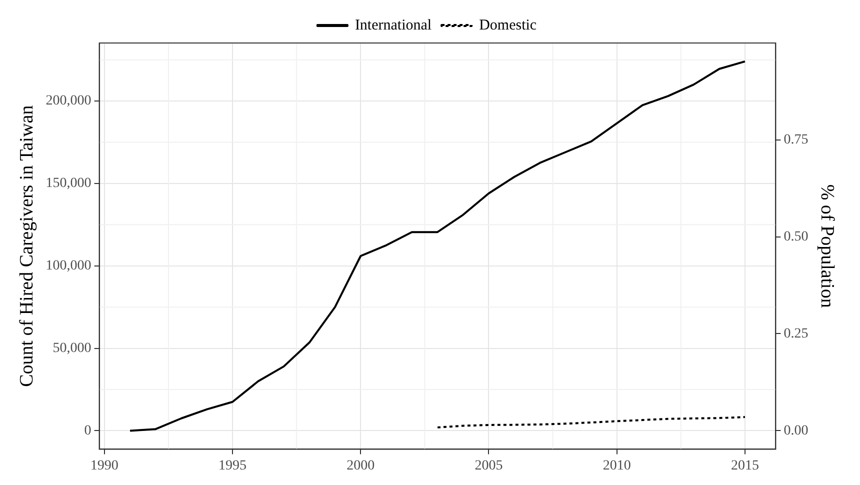 The width and height of the screenshot is (860, 485). Describe the element at coordinates (796, 430) in the screenshot. I see `y2-tick-label: 0.00` at that location.